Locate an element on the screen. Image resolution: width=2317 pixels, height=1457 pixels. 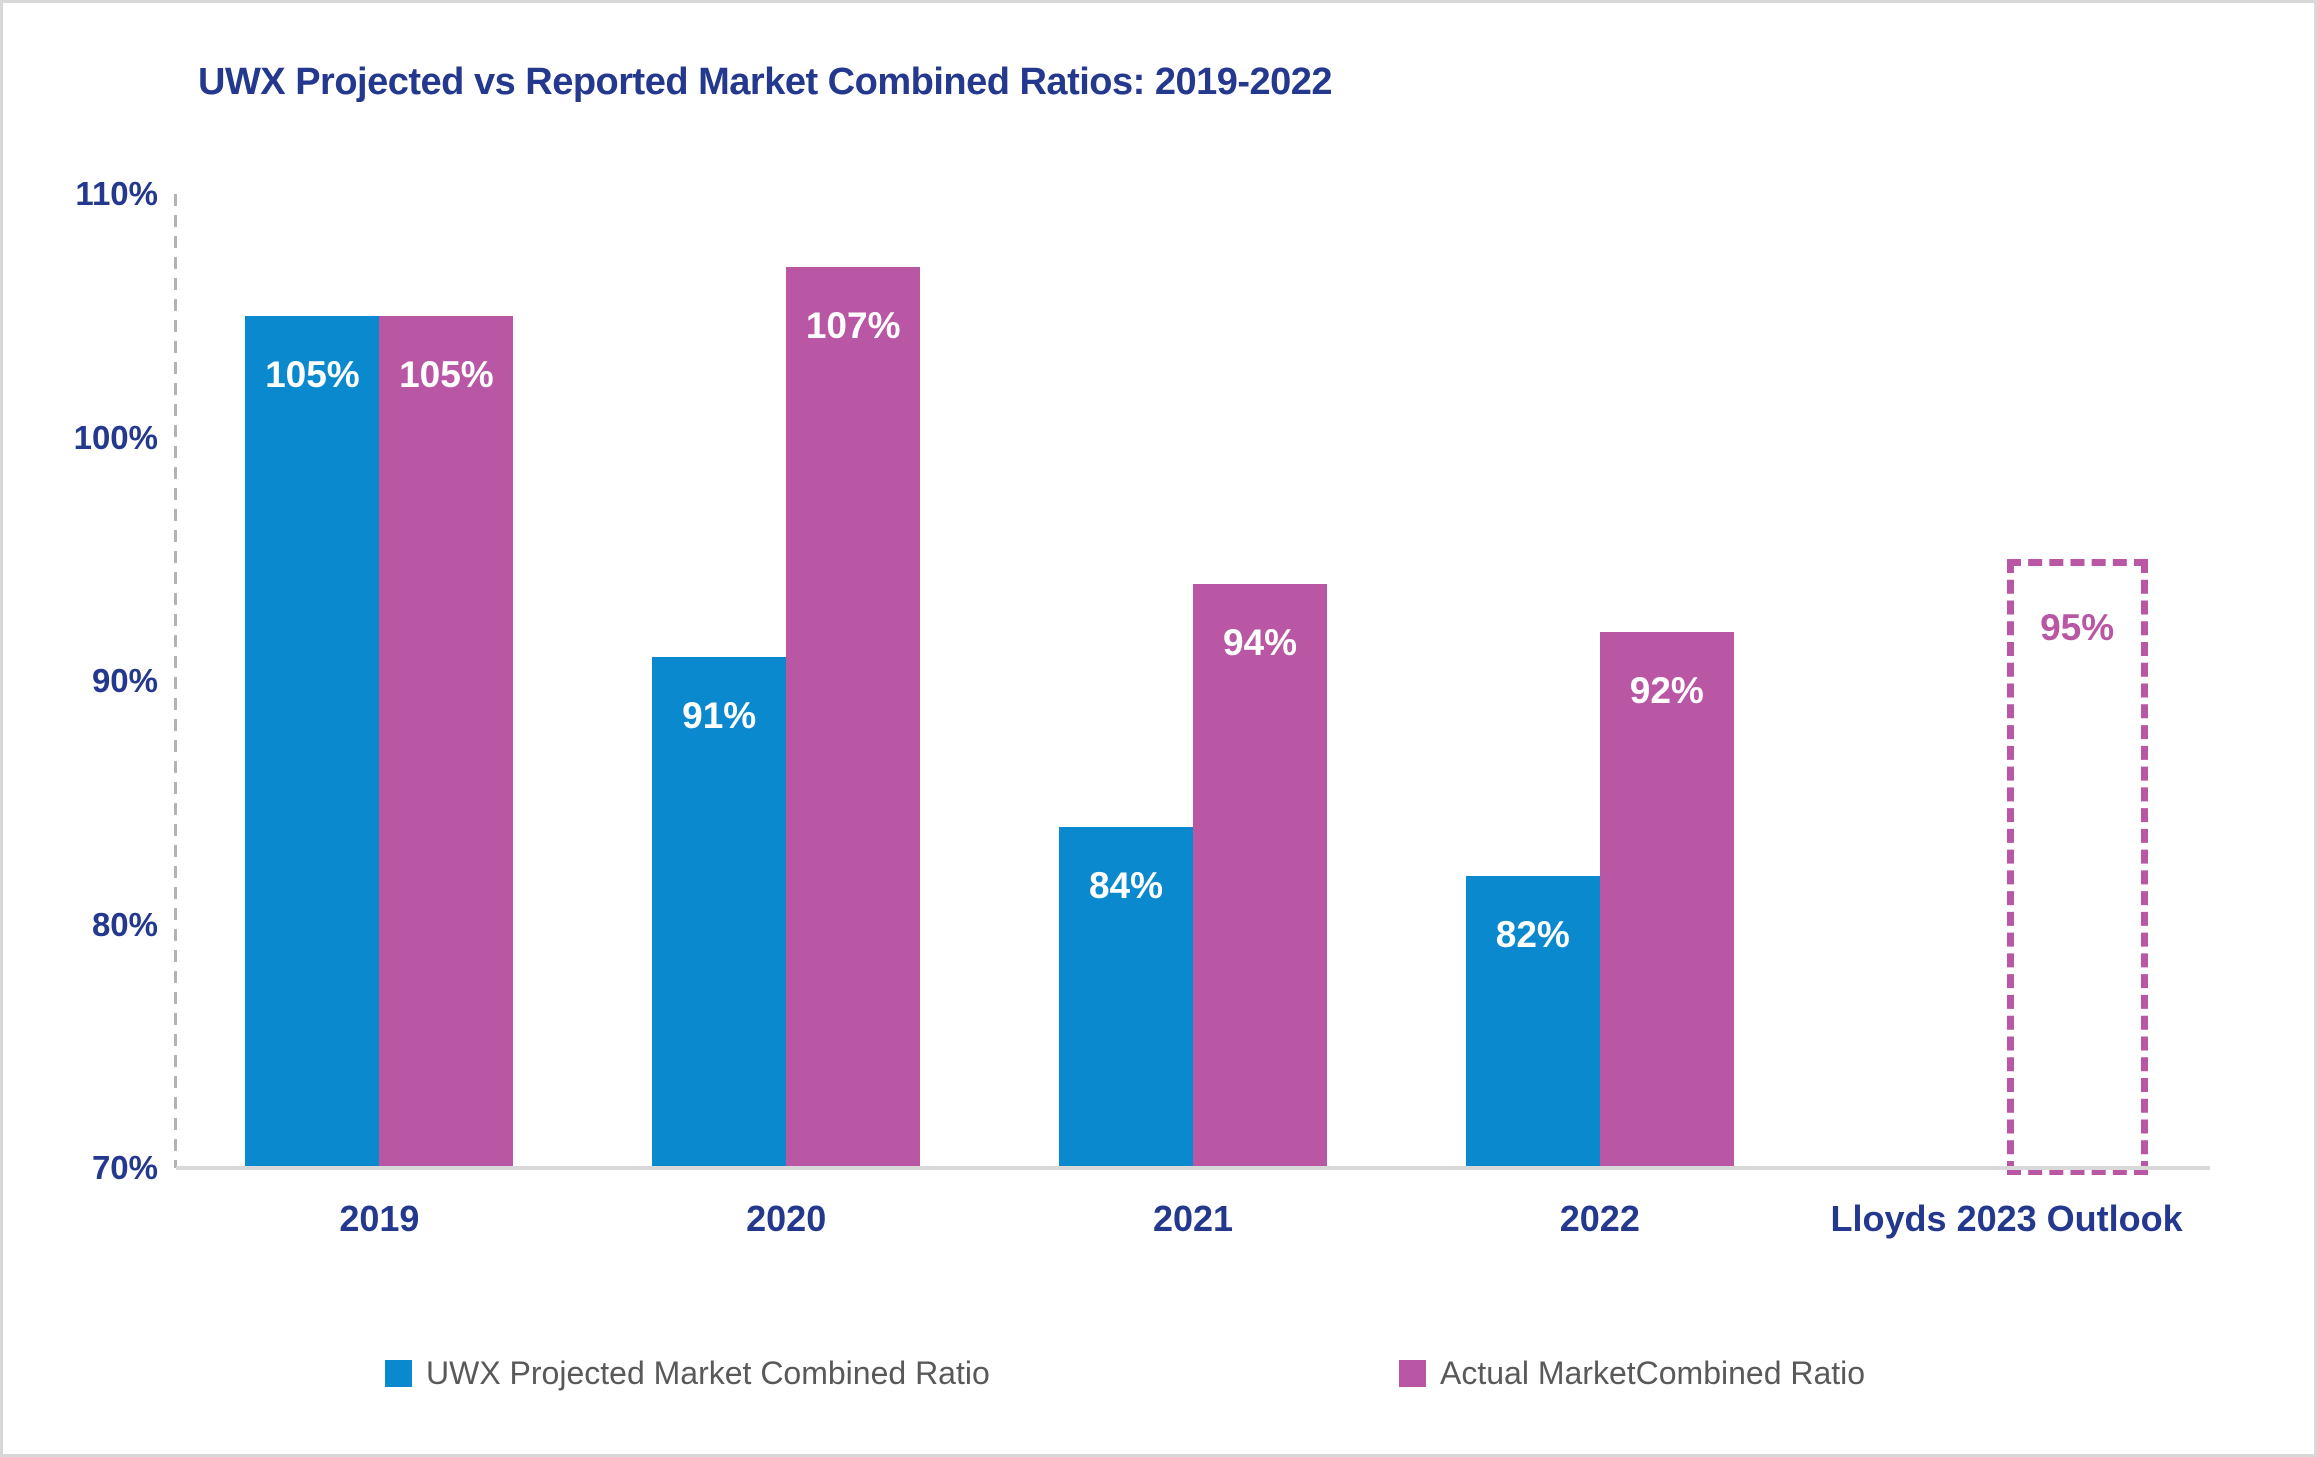
x-category-label-2021: 2021 is located at coordinates (1193, 1218).